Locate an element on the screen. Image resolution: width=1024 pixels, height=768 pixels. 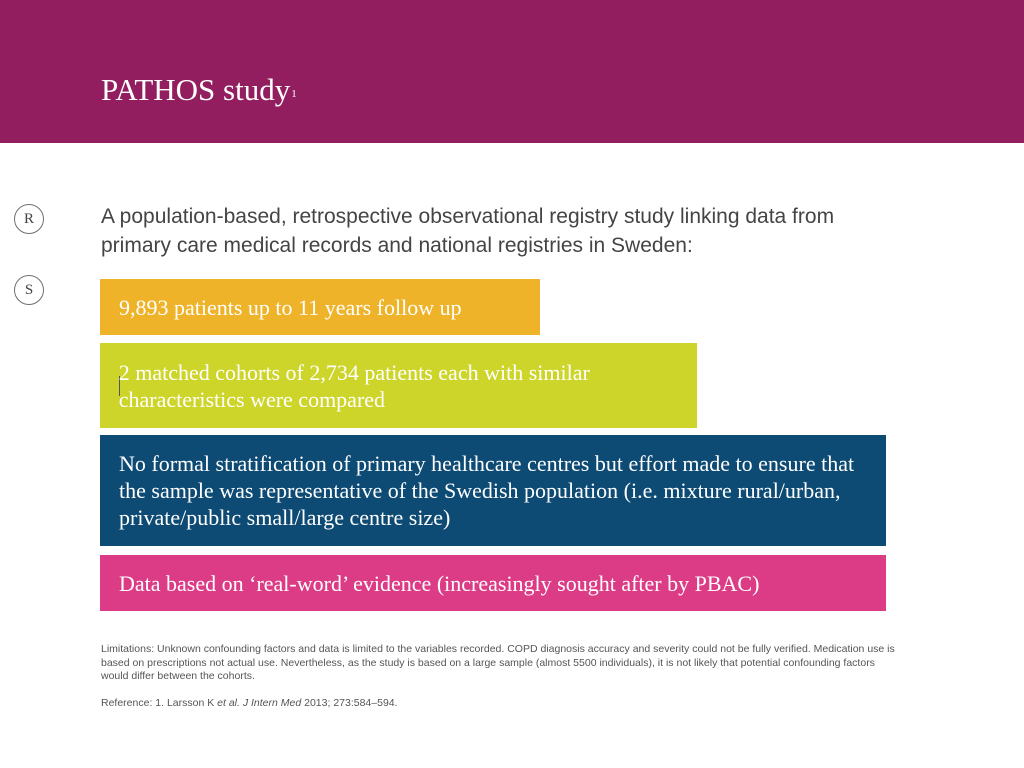
marker-s: S is located at coordinates (29, 290).